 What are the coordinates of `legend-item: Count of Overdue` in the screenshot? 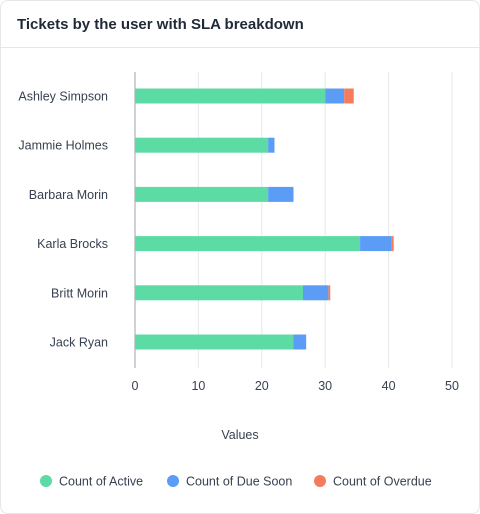 It's located at (373, 482).